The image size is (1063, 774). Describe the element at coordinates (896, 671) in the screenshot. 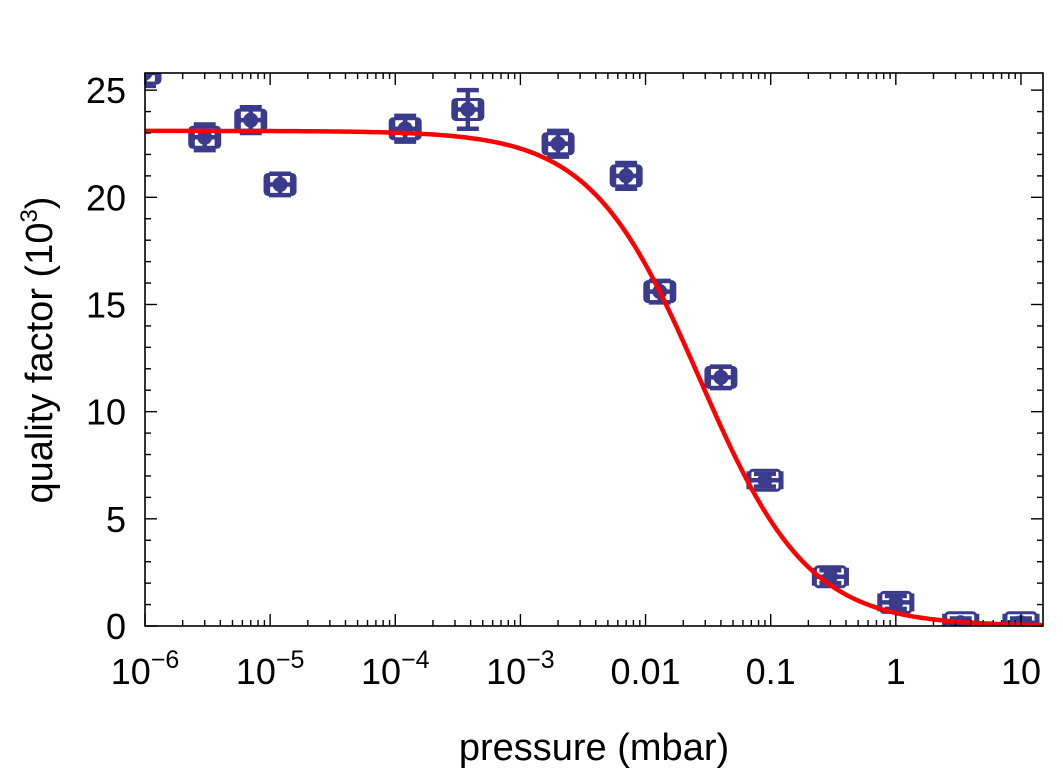

I see `x-tick-label: 1` at that location.